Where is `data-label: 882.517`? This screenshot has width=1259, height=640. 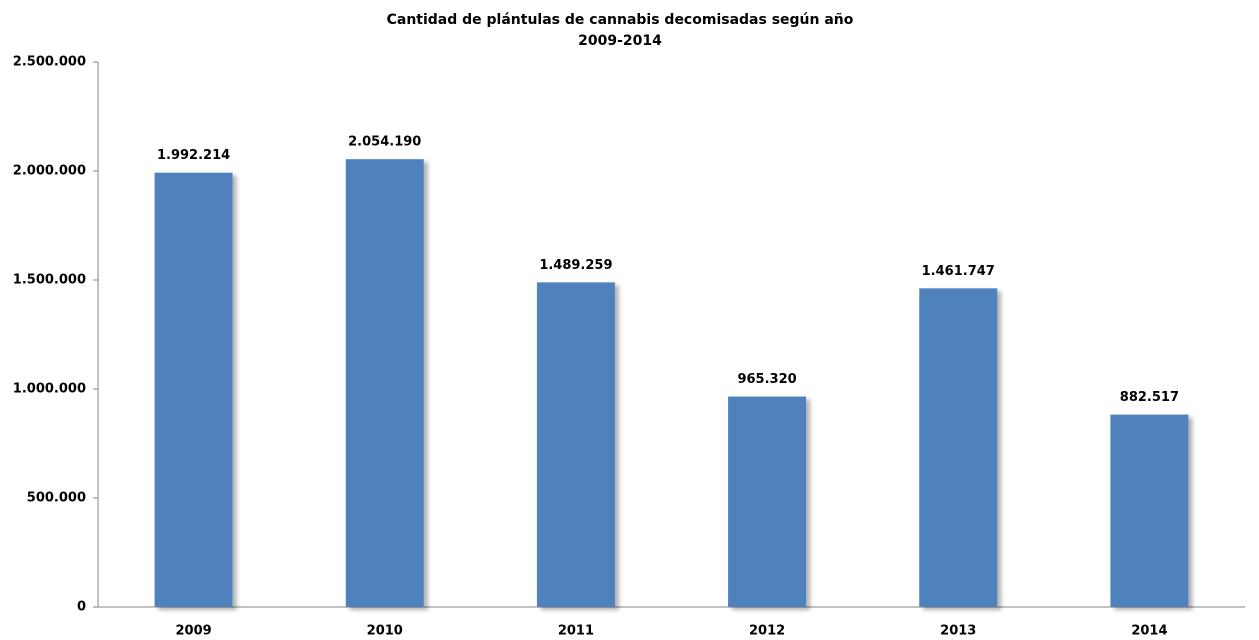 data-label: 882.517 is located at coordinates (1149, 397).